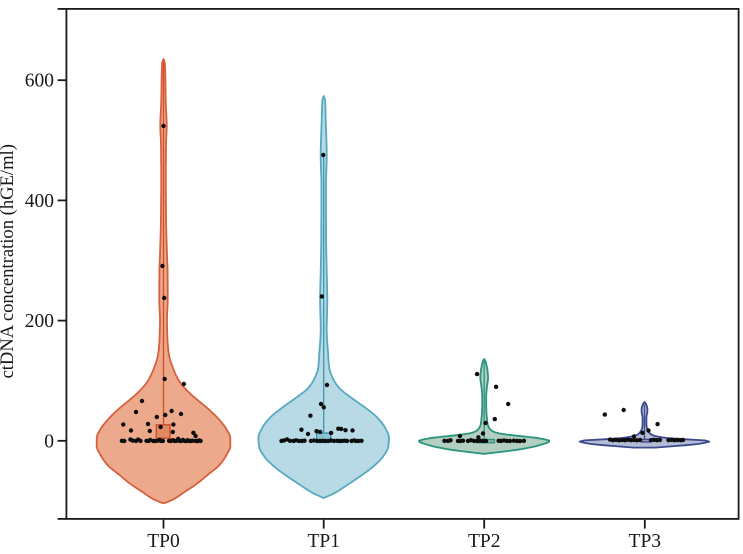 The image size is (743, 554). What do you see at coordinates (323, 541) in the screenshot?
I see `svg-text: TP1` at bounding box center [323, 541].